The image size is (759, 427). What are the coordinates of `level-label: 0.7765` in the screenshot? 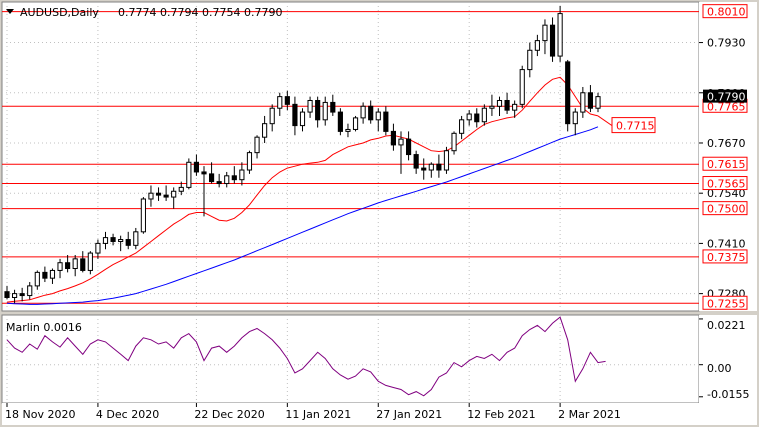 It's located at (726, 106).